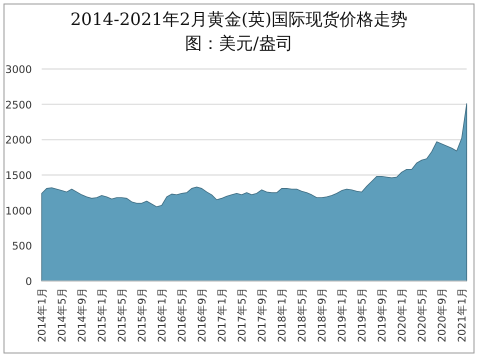 The image size is (478, 357). What do you see at coordinates (22, 246) in the screenshot?
I see `y-tick-label: 500` at bounding box center [22, 246].